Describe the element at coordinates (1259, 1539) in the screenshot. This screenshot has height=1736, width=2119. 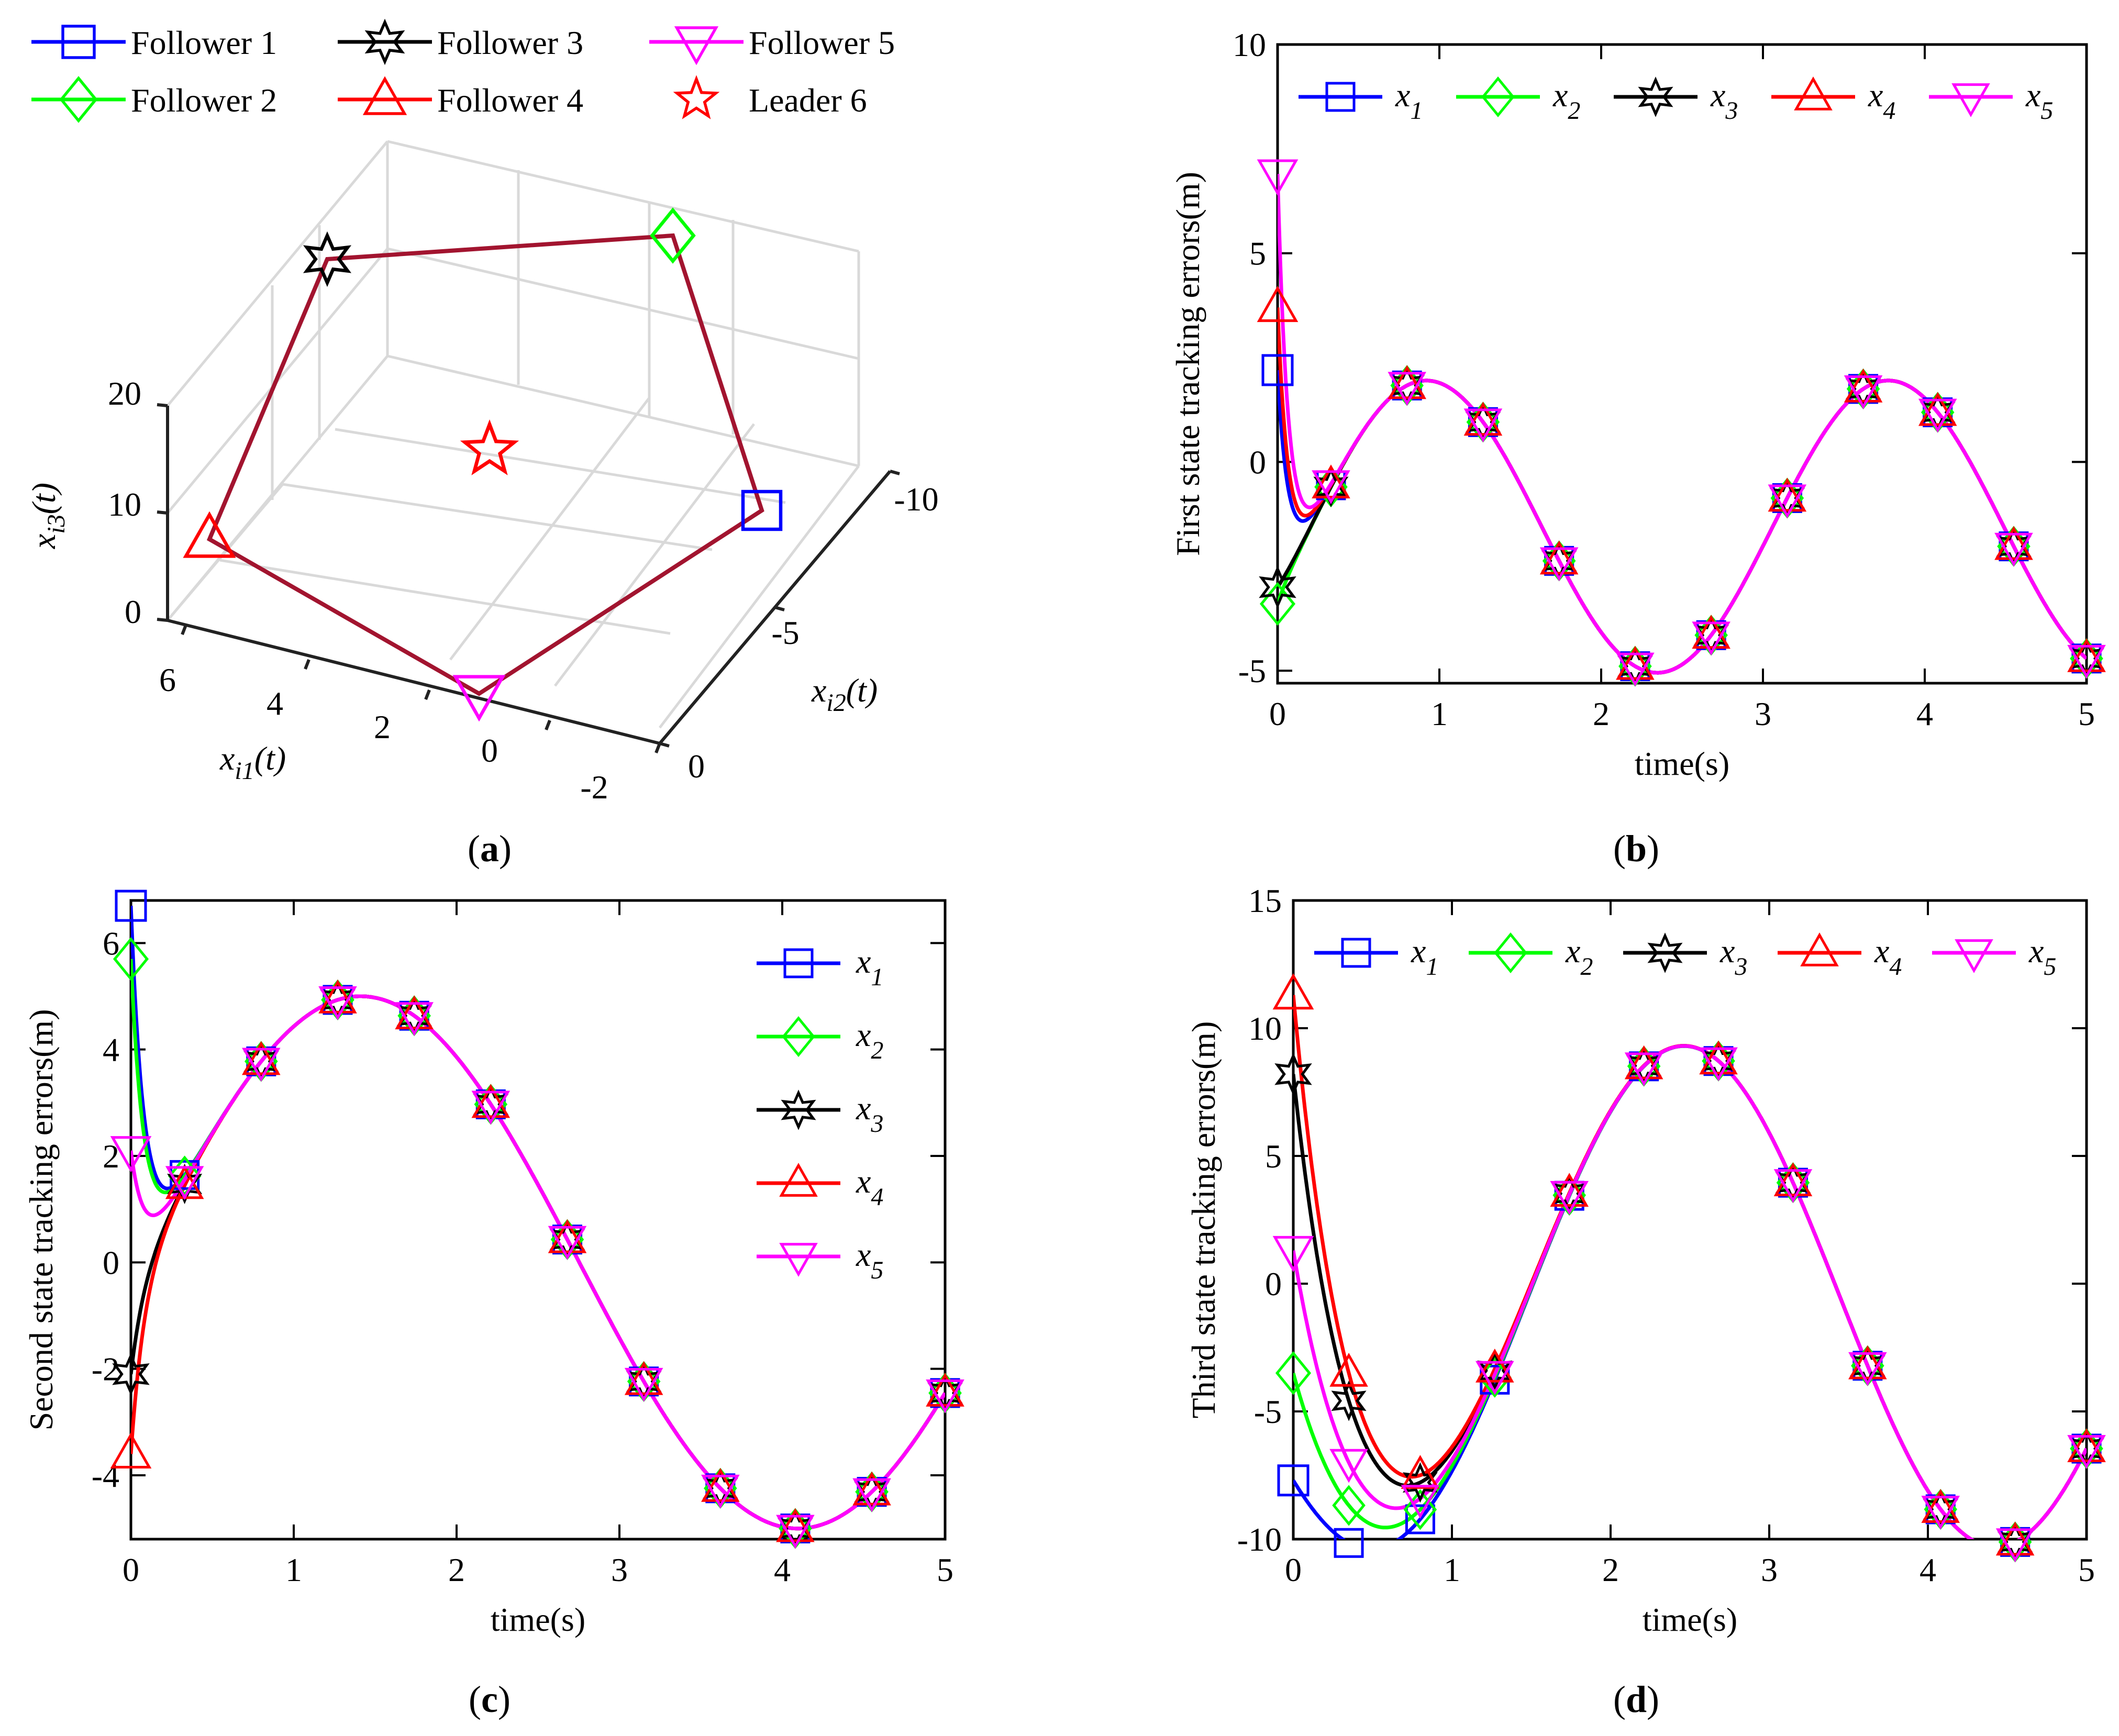
I see `y-tick-label: -10` at that location.